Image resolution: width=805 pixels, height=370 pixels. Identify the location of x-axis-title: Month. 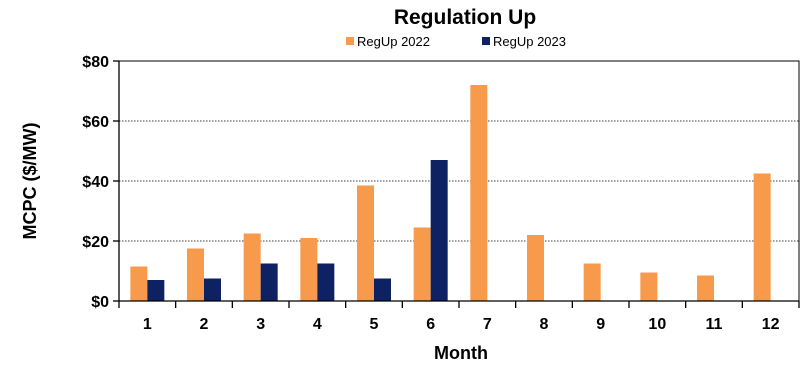
(461, 353).